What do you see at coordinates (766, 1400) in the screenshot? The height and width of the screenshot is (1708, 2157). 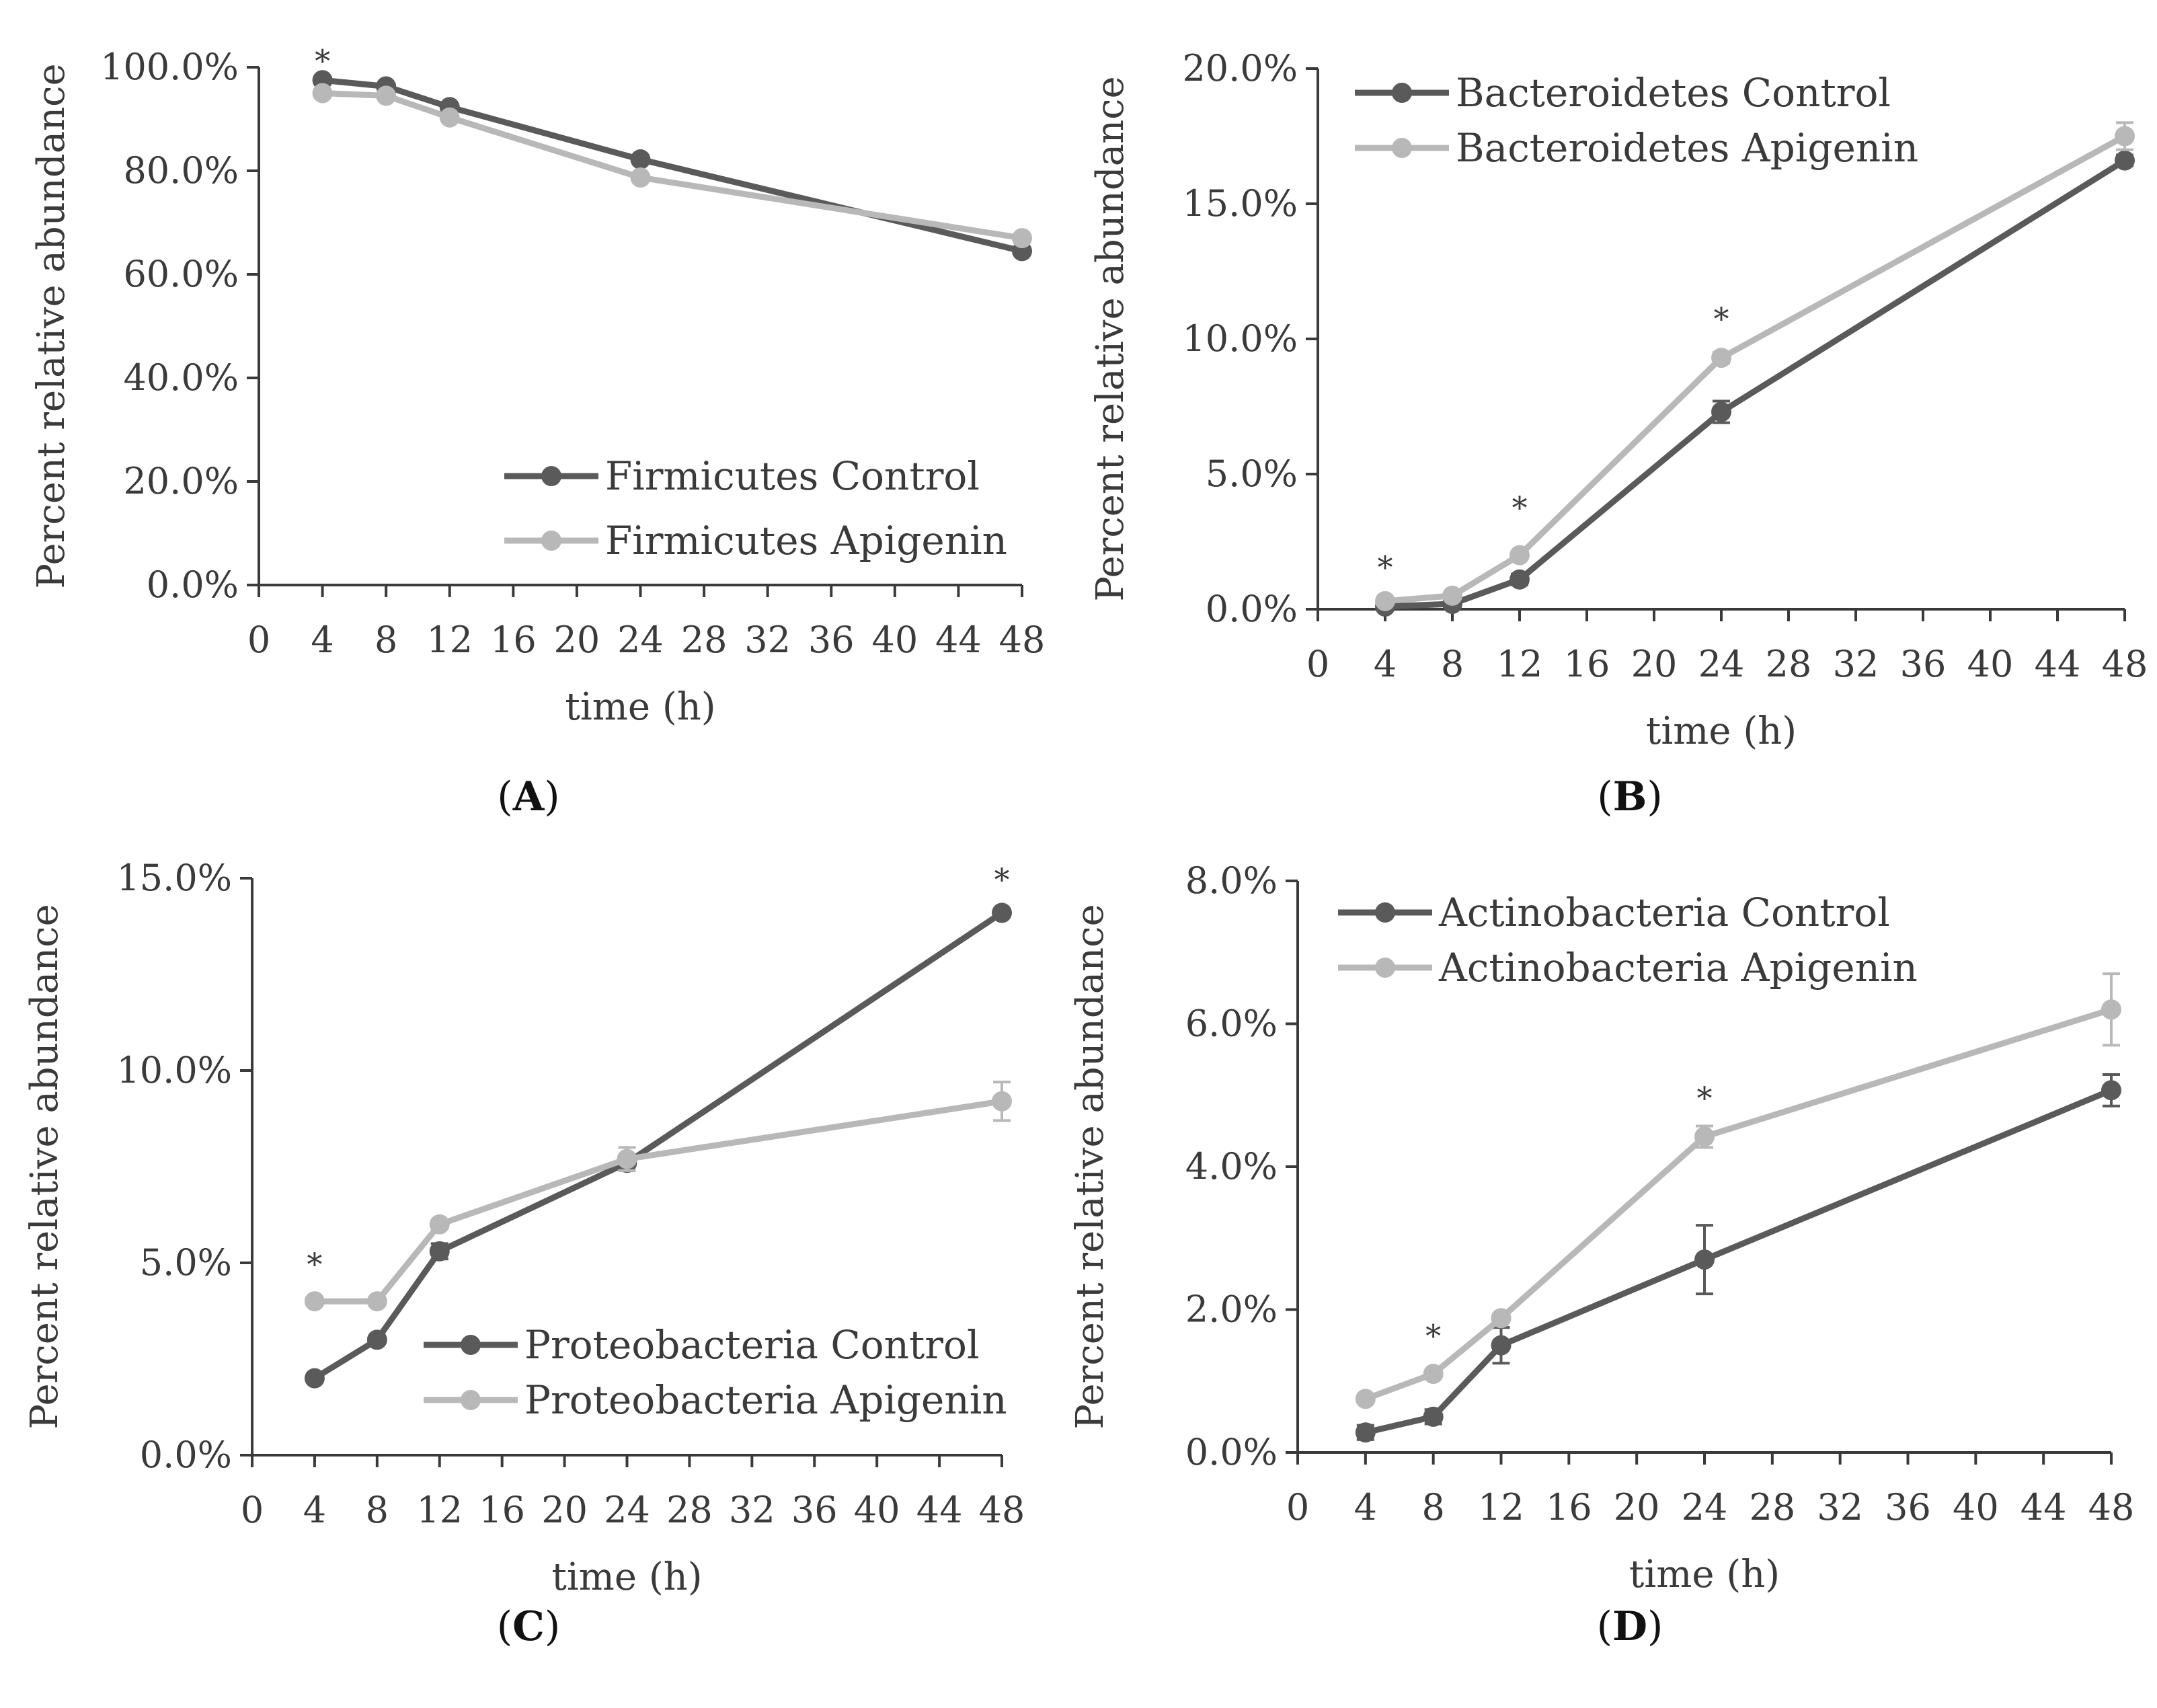 I see `legend-label: Proteobacteria Apigenin` at bounding box center [766, 1400].